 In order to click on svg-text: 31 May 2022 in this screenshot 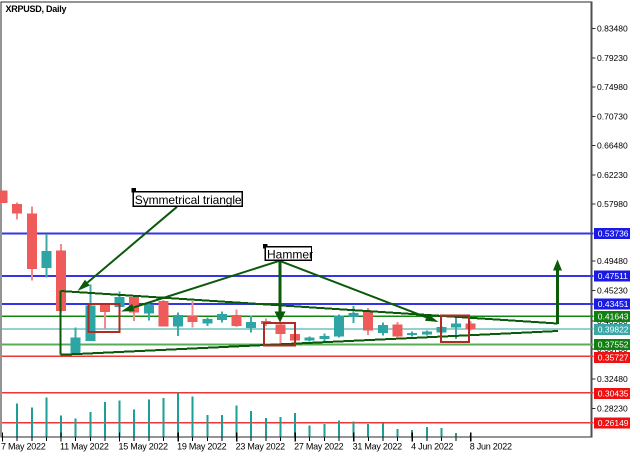, I will do `click(378, 447)`.